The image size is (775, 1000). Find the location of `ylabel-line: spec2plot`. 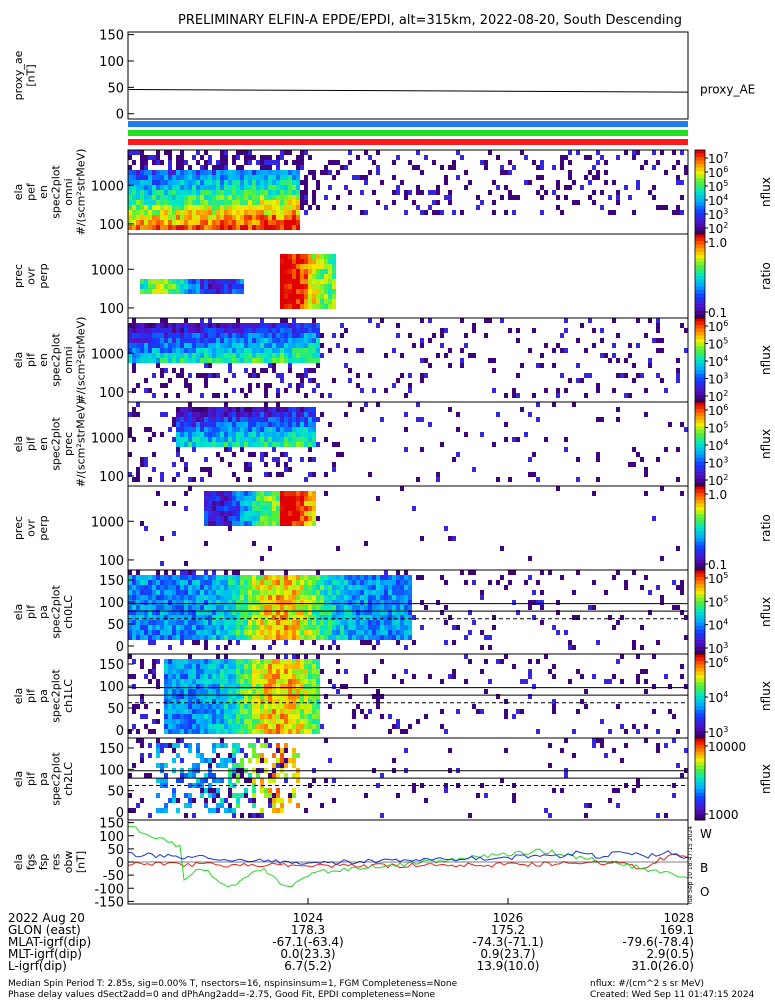

ylabel-line: spec2plot is located at coordinates (56, 192).